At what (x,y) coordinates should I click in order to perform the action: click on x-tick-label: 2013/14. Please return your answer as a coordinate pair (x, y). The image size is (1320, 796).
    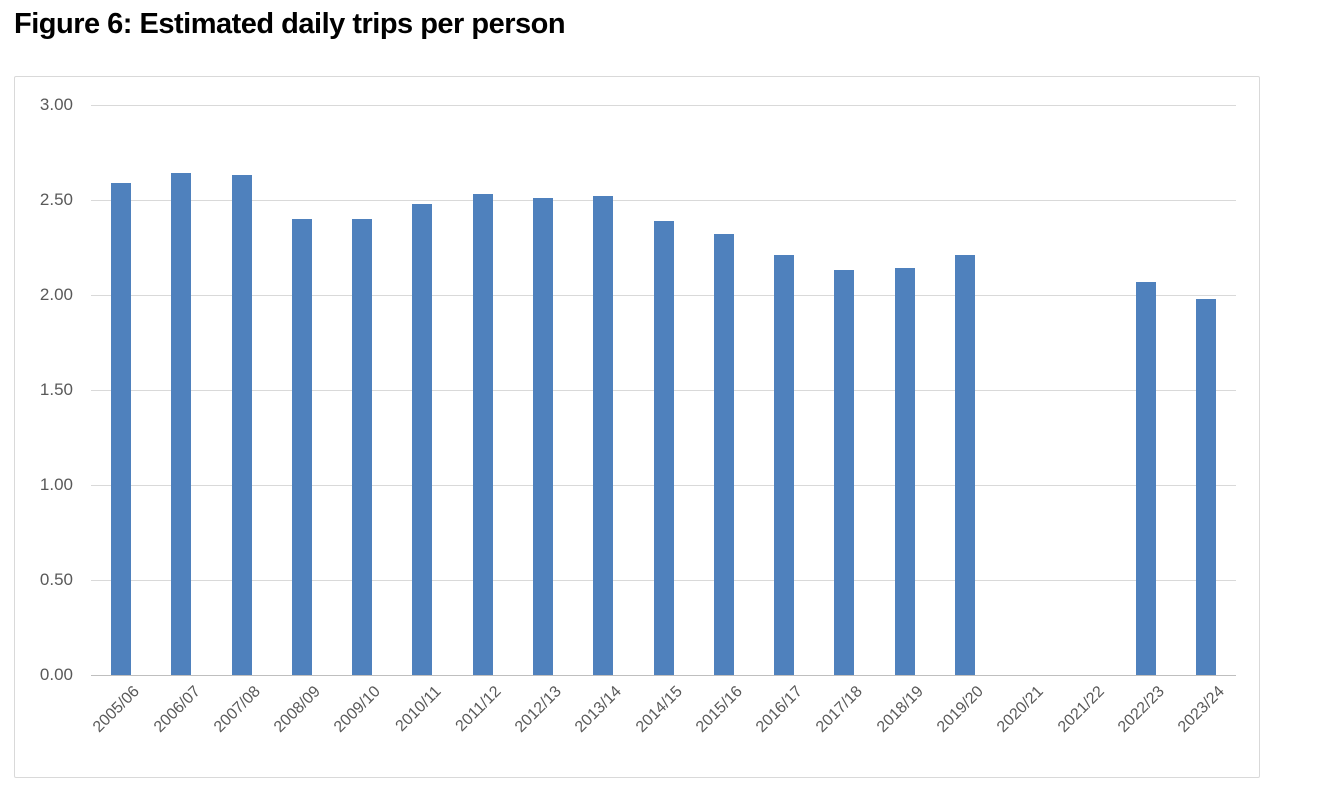
    Looking at the image, I should click on (599, 709).